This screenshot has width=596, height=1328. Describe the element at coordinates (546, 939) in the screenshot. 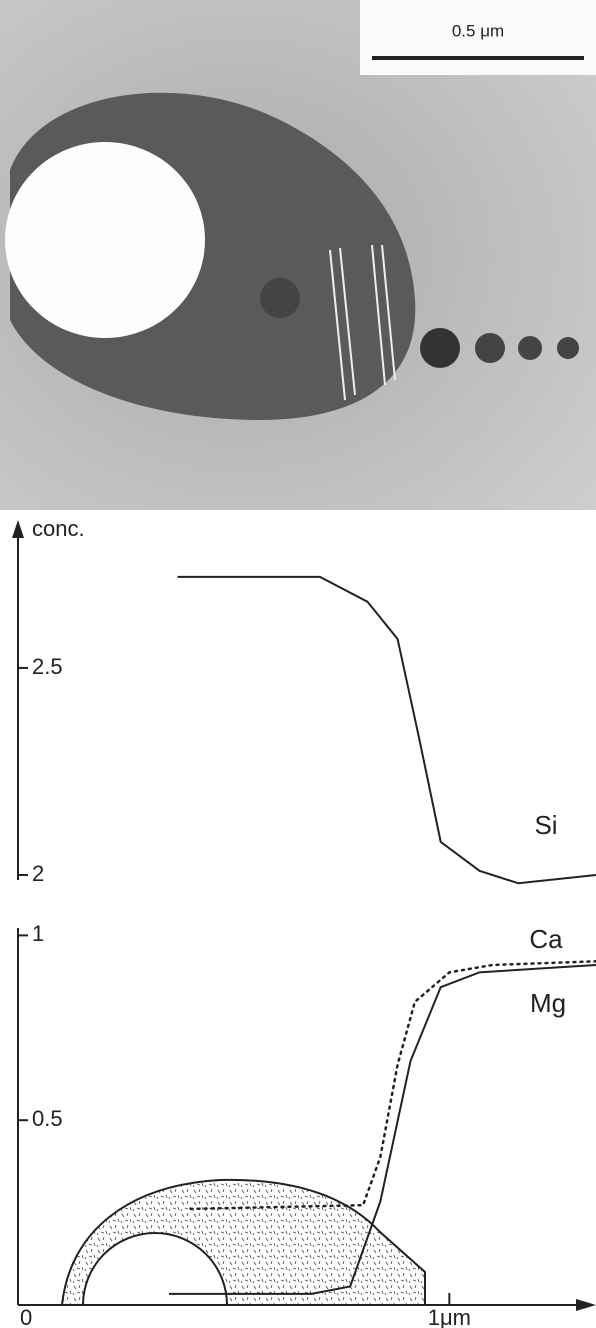

I see `series-label: Ca` at that location.